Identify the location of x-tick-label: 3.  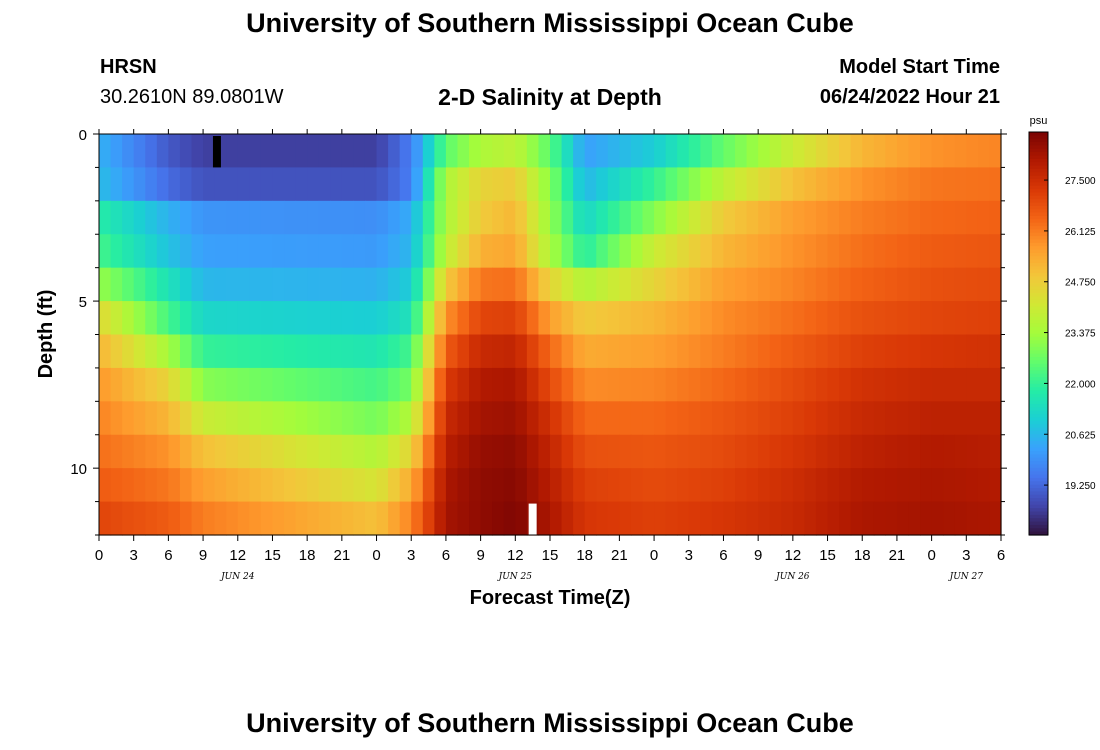
(411, 555).